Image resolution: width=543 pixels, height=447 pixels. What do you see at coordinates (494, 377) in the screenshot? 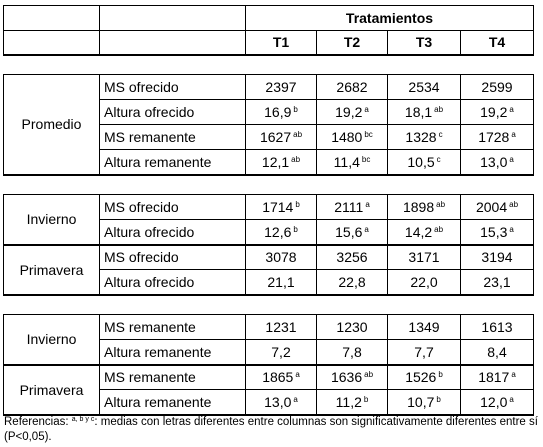
I see `cell-value: 1817` at bounding box center [494, 377].